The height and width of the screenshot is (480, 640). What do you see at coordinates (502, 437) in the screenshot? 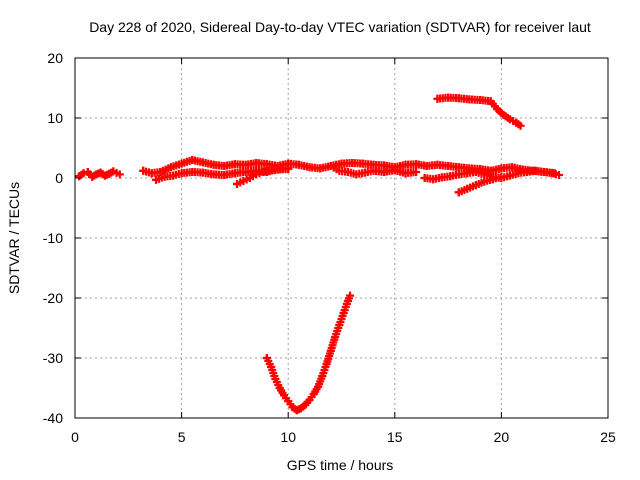
I see `x-tick-label: 20` at bounding box center [502, 437].